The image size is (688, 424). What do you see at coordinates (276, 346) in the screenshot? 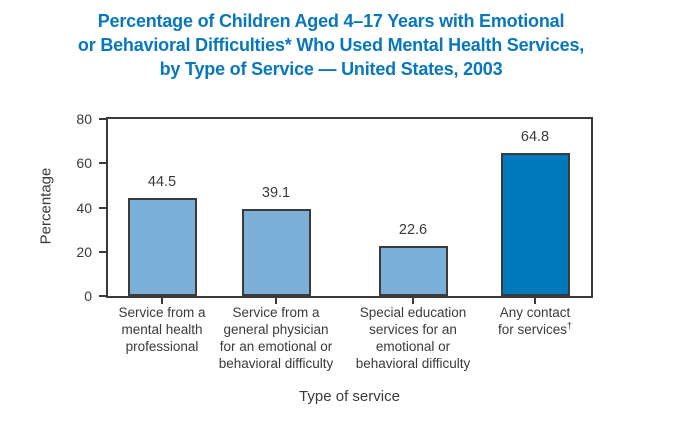
I see `x-category-label-line: for an emotional or` at bounding box center [276, 346].